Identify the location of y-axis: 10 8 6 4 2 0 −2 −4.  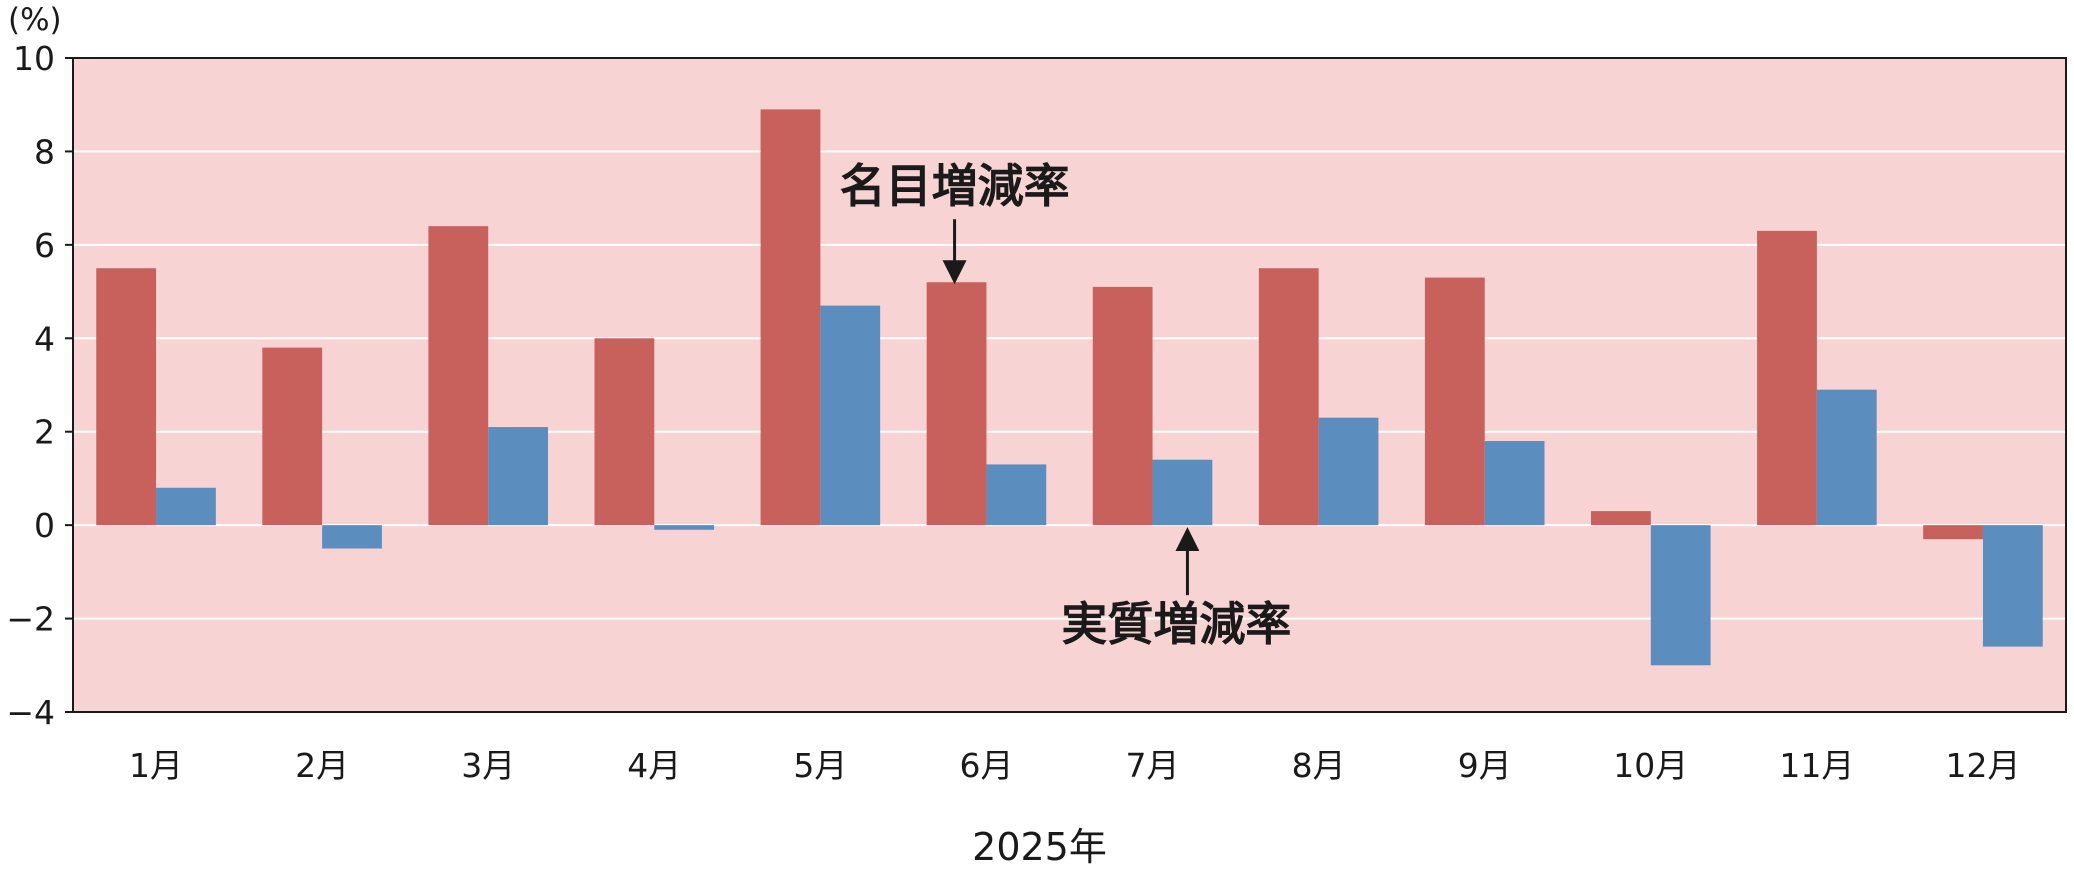
(39, 385).